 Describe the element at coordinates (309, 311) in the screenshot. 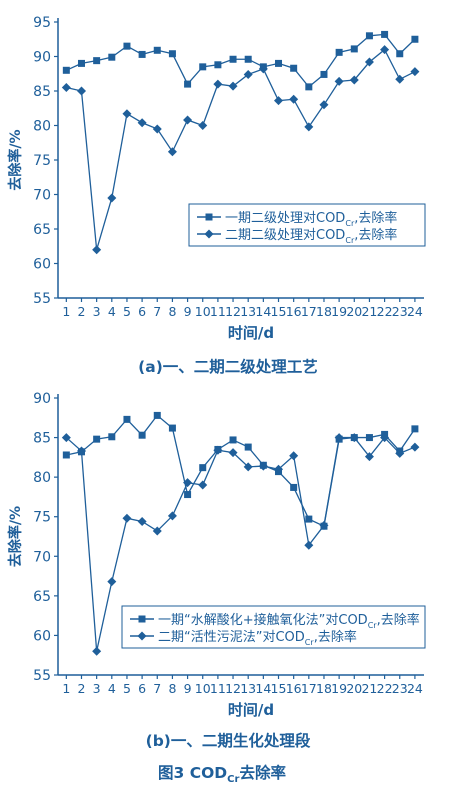

I see `x-tick-label: 17` at that location.